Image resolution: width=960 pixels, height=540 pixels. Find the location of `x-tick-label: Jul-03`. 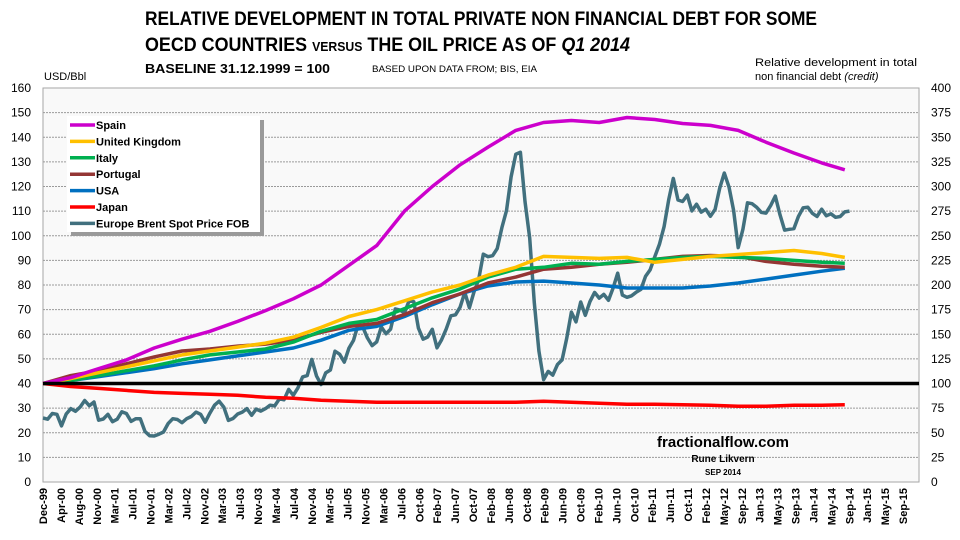

x-tick-label: Jul-03 is located at coordinates (241, 504).